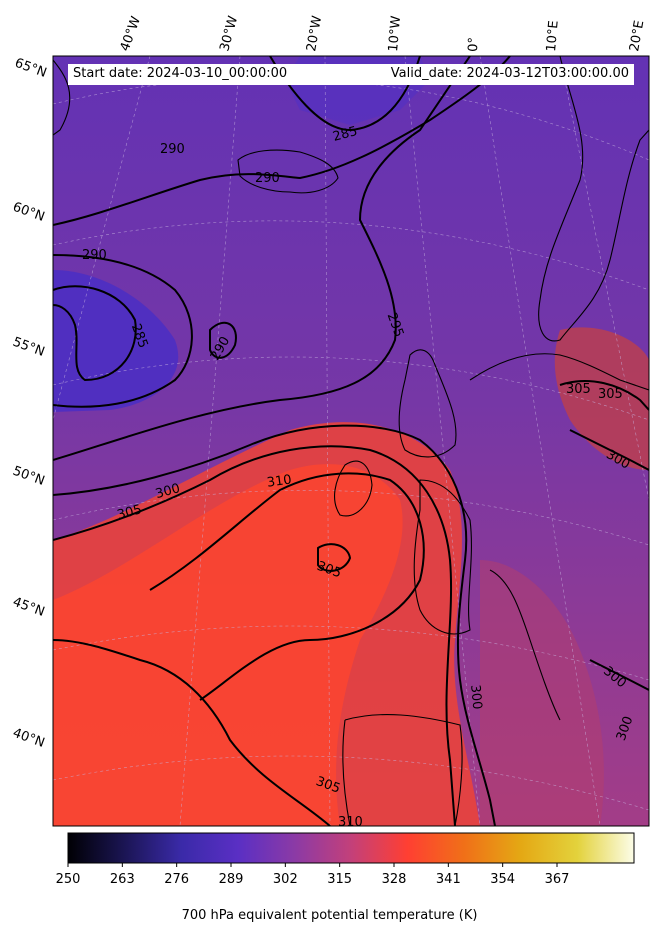 The height and width of the screenshot is (936, 659). Describe the element at coordinates (503, 879) in the screenshot. I see `colorbar-tick-label: 354` at that location.